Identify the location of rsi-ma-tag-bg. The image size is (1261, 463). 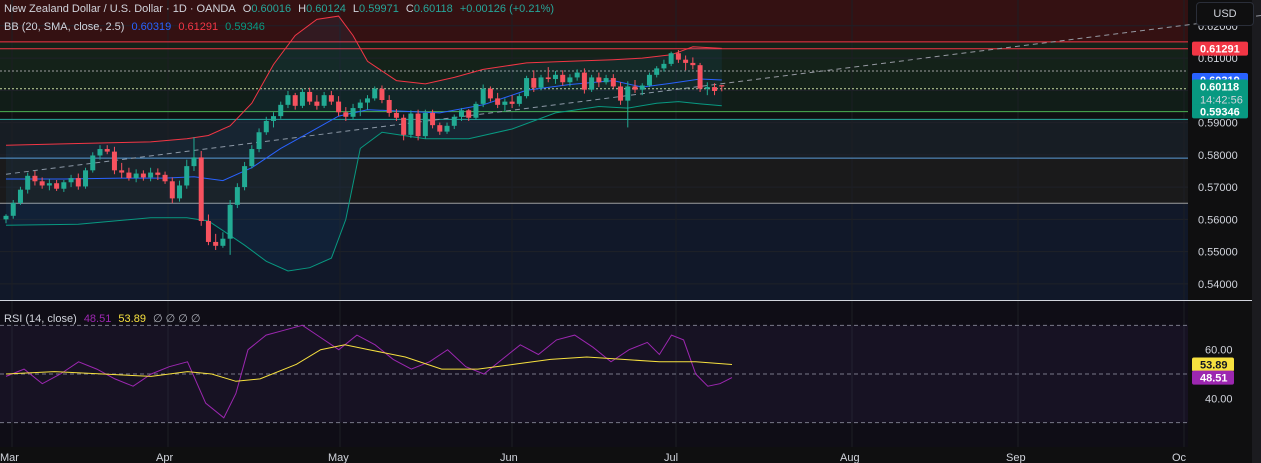
(1213, 364).